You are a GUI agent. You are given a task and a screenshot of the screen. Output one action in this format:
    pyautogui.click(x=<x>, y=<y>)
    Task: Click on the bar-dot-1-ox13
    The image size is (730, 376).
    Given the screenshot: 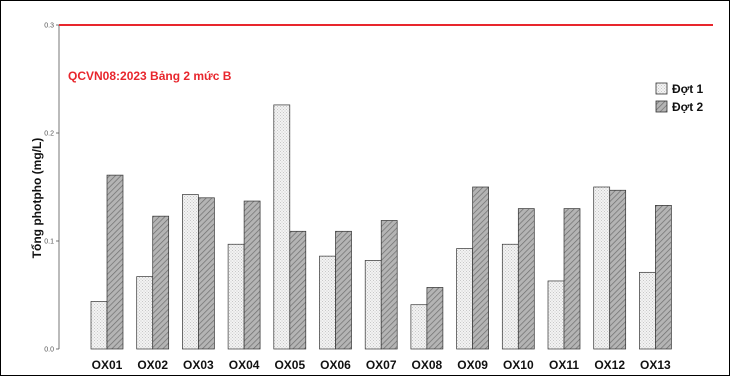 What is the action you would take?
    pyautogui.click(x=647, y=310)
    